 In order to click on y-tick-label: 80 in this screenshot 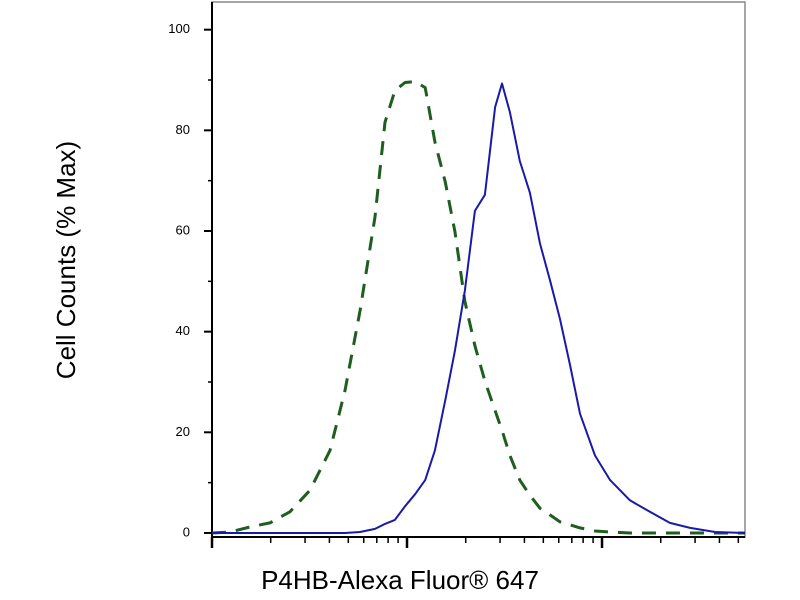, I will do `click(183, 129)`.